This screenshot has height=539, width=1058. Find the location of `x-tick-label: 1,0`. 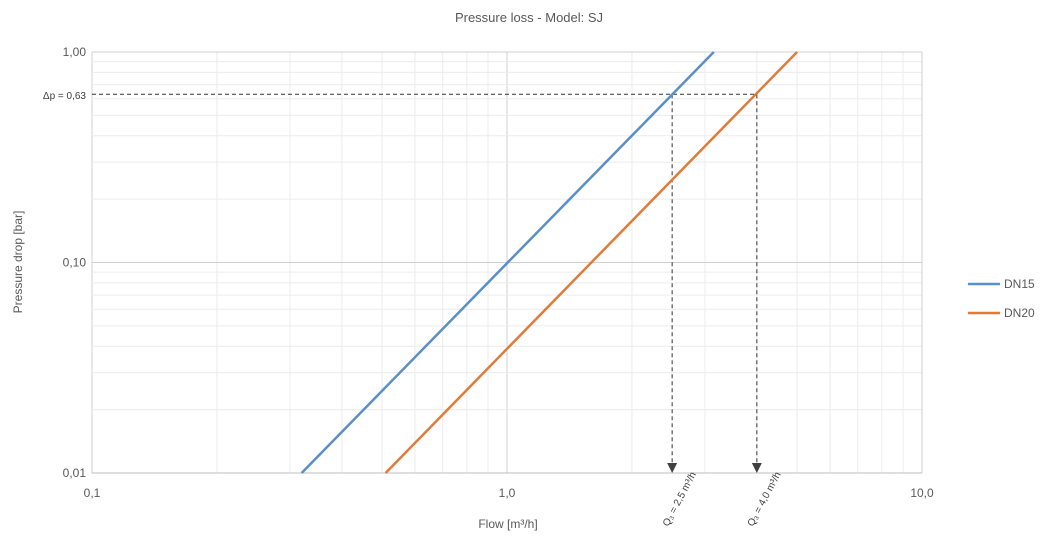

x-tick-label: 1,0 is located at coordinates (507, 493).